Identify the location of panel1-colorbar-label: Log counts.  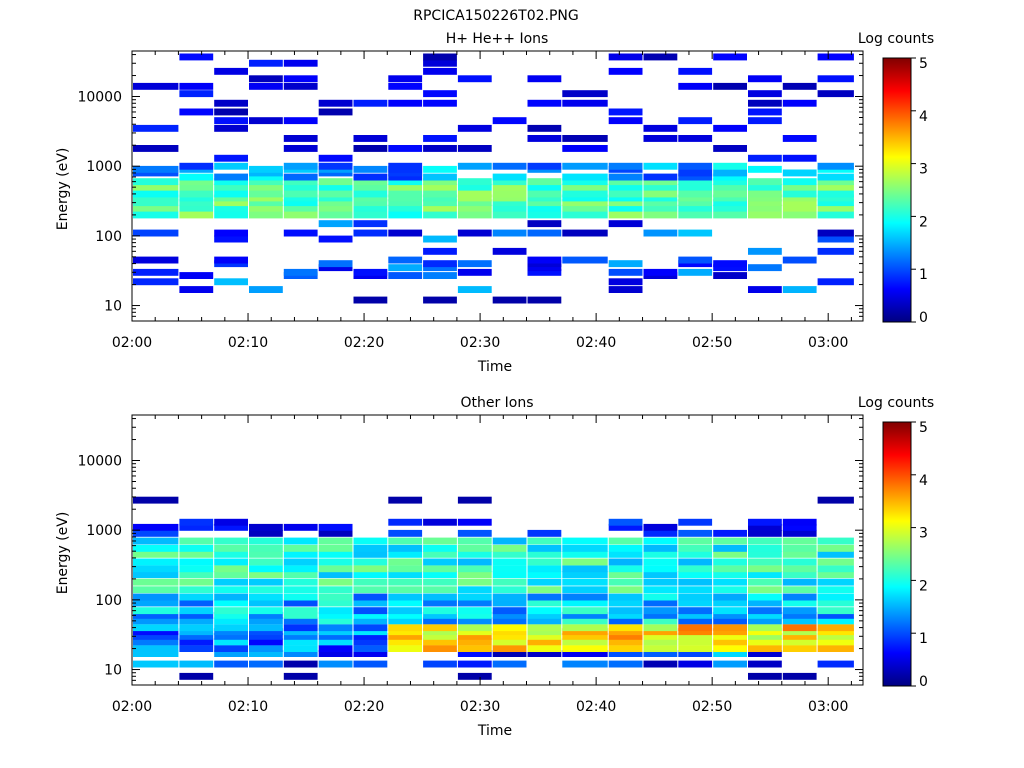
(896, 39).